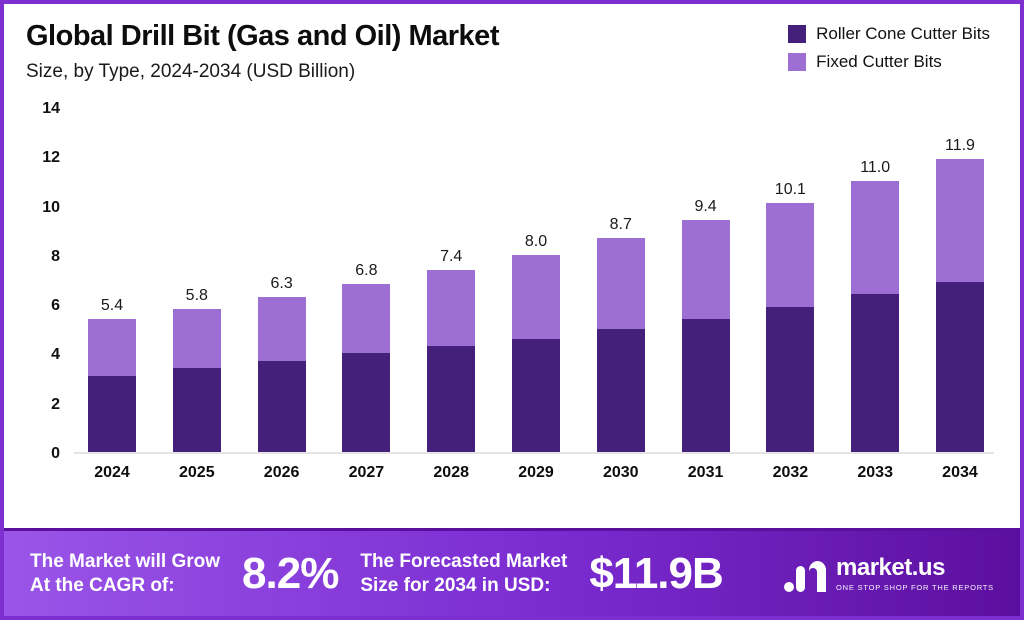 This screenshot has height=620, width=1024. I want to click on bar-column: 8.0, so click(535, 342).